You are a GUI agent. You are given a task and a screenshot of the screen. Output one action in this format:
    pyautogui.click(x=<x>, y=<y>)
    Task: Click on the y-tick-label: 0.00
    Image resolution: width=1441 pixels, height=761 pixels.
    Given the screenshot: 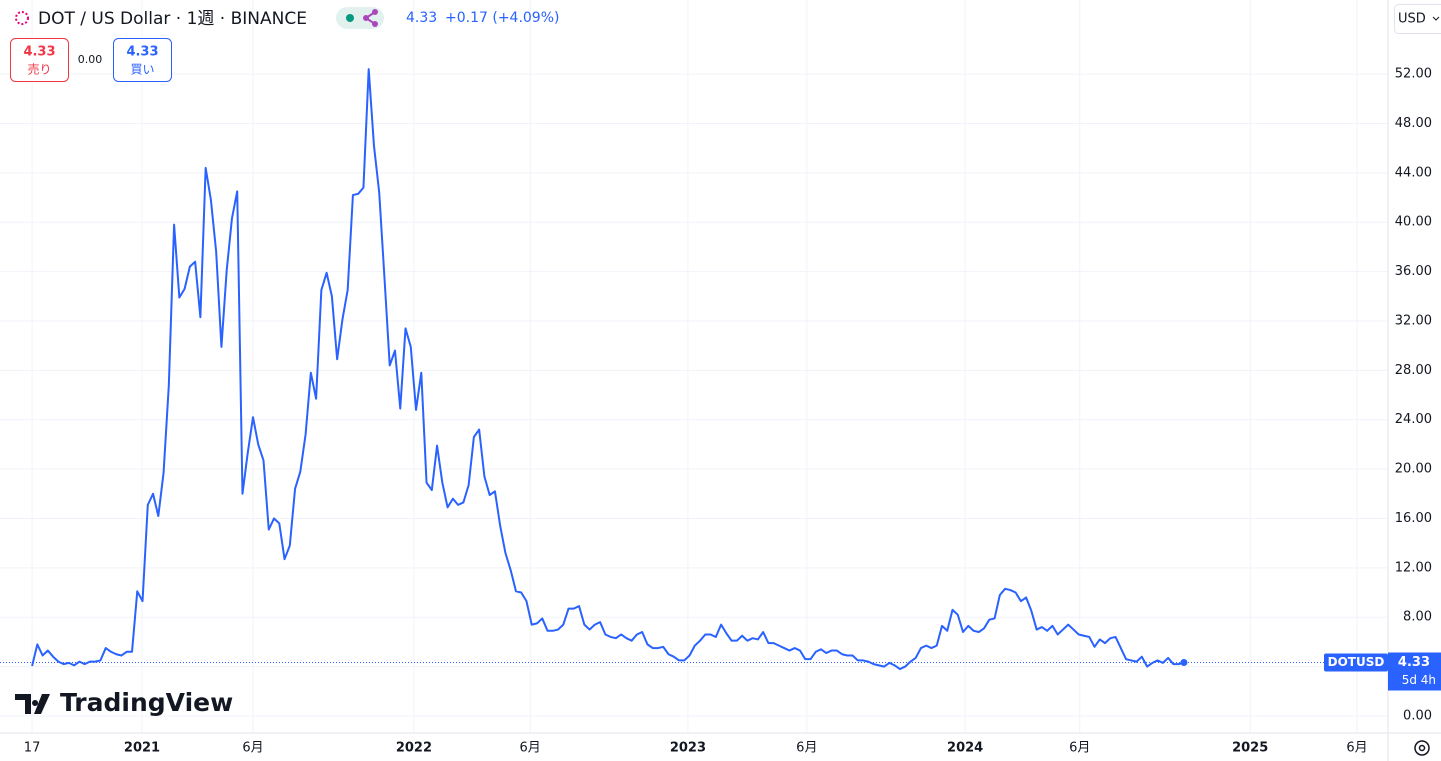 What is the action you would take?
    pyautogui.click(x=1417, y=715)
    